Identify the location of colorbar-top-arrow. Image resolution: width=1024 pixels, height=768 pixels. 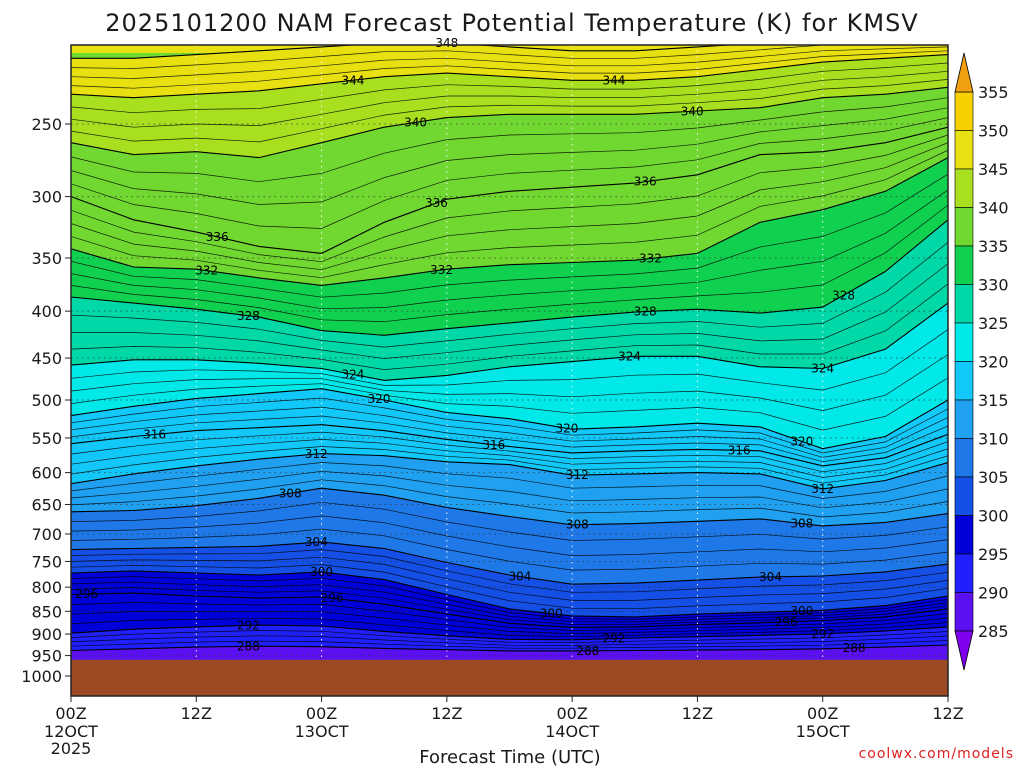
(964, 72).